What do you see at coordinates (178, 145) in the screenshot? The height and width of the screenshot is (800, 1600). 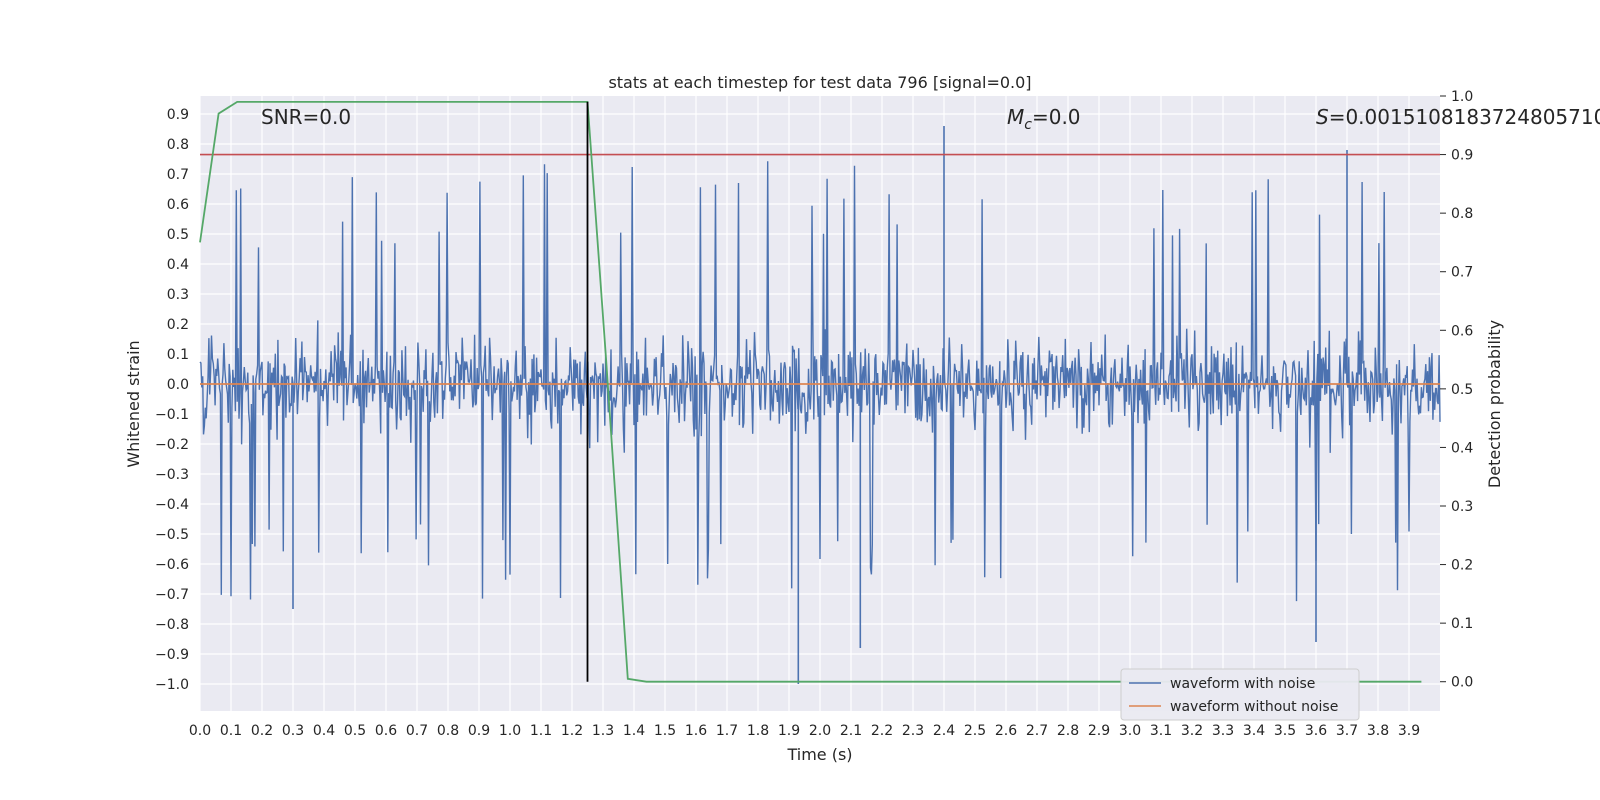 I see `y-left-tick-label: 0.8` at bounding box center [178, 145].